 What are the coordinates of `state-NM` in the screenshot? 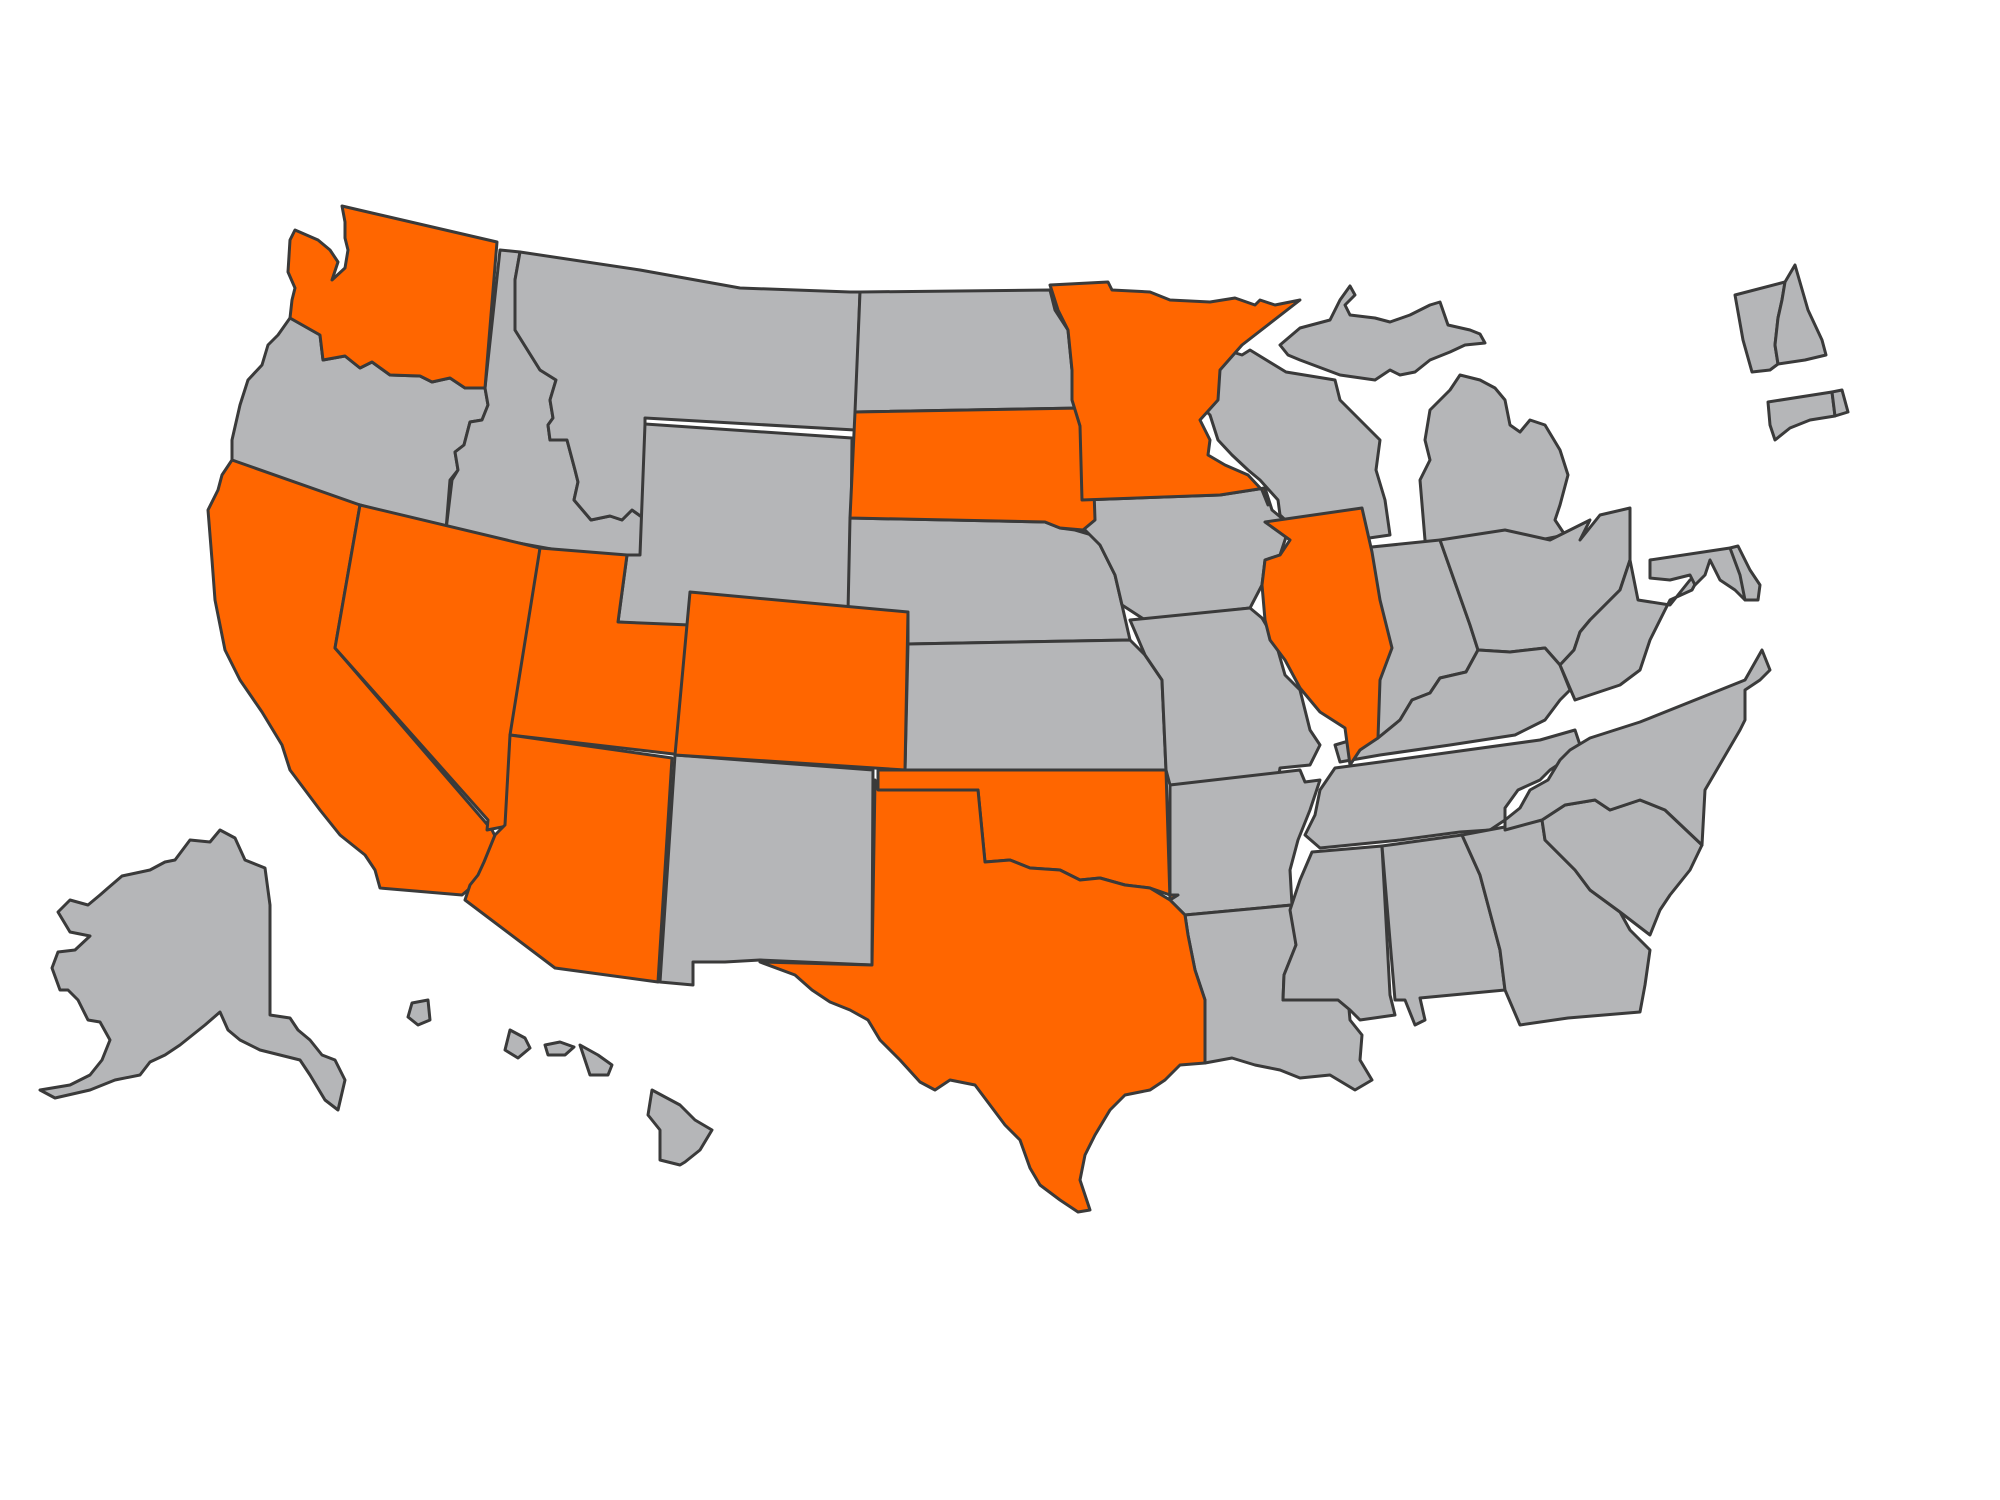 It's located at (766, 870).